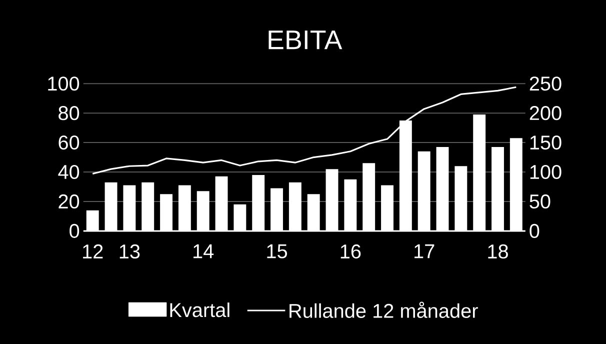 This screenshot has width=606, height=344. Describe the element at coordinates (75, 231) in the screenshot. I see `y-tick-label: 0` at that location.